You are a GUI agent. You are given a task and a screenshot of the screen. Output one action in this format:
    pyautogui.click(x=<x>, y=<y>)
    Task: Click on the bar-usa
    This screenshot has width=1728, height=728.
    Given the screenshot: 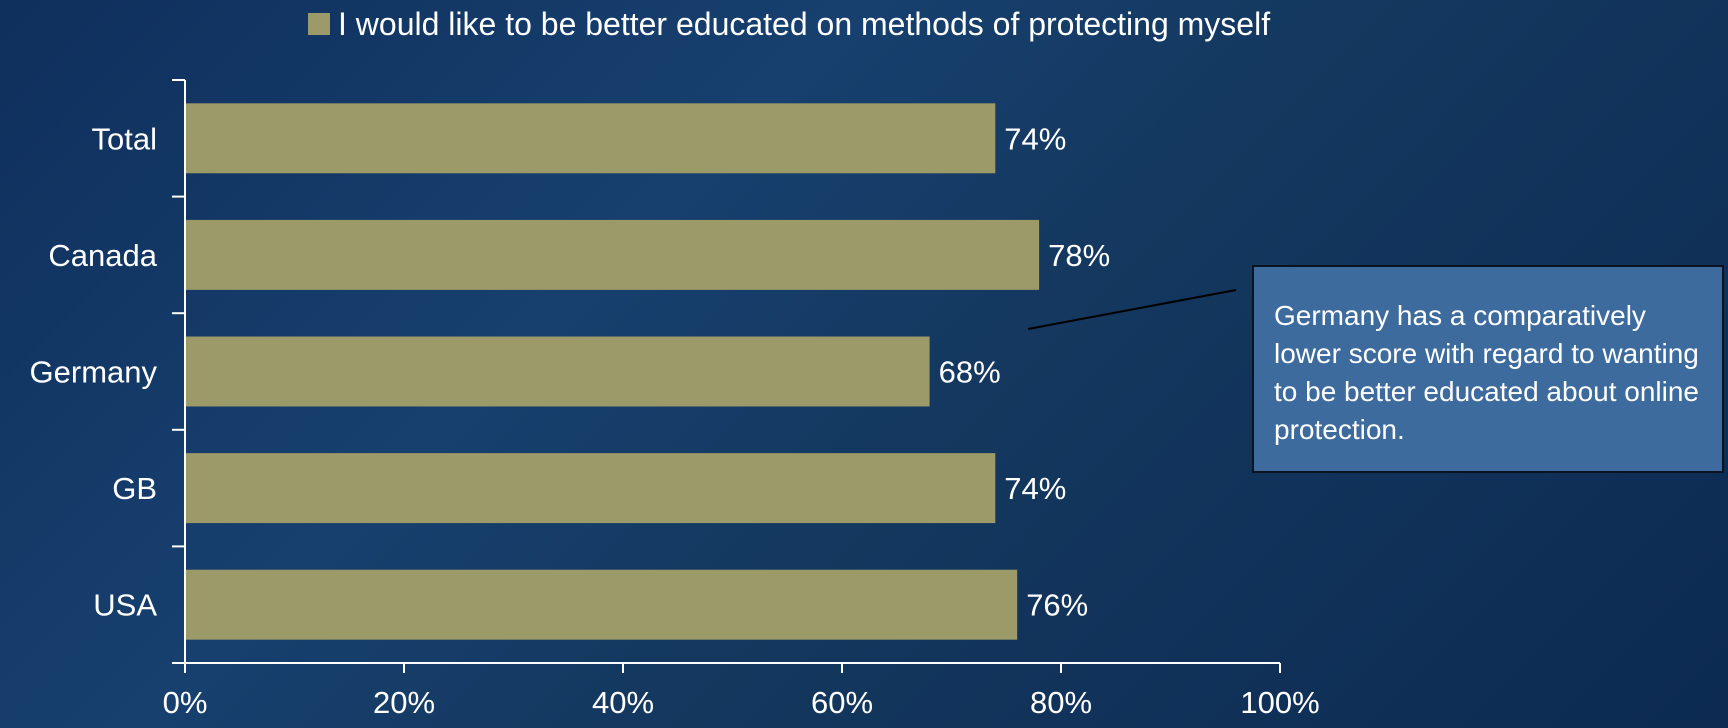 What is the action you would take?
    pyautogui.click(x=601, y=604)
    